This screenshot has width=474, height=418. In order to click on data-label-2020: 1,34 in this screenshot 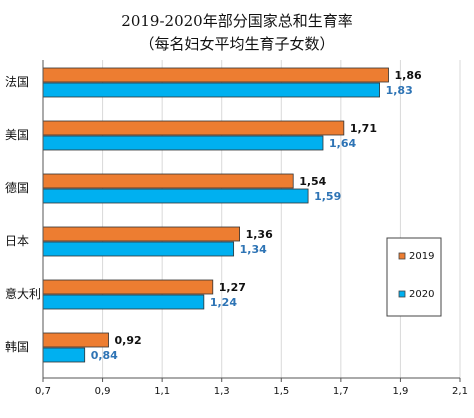, I will do `click(253, 249)`.